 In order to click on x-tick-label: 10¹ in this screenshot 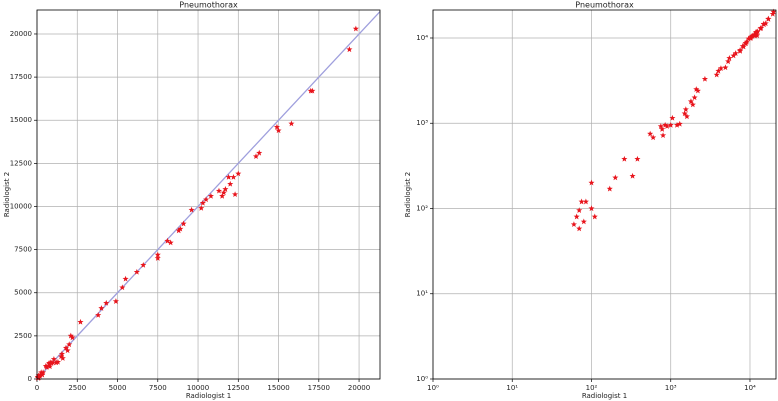, I will do `click(512, 388)`.